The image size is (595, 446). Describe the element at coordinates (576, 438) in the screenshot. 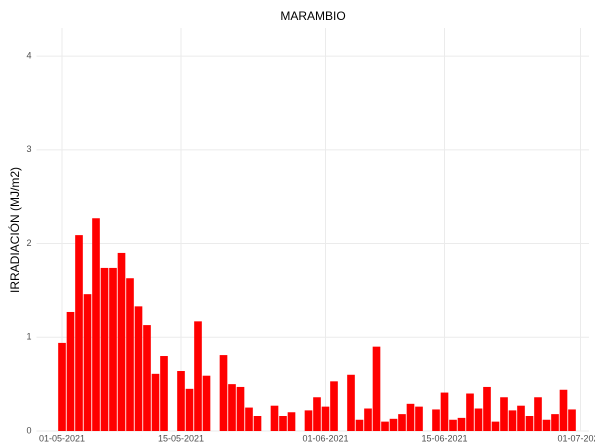

I see `x-tick-label: 01-07-2021` at that location.